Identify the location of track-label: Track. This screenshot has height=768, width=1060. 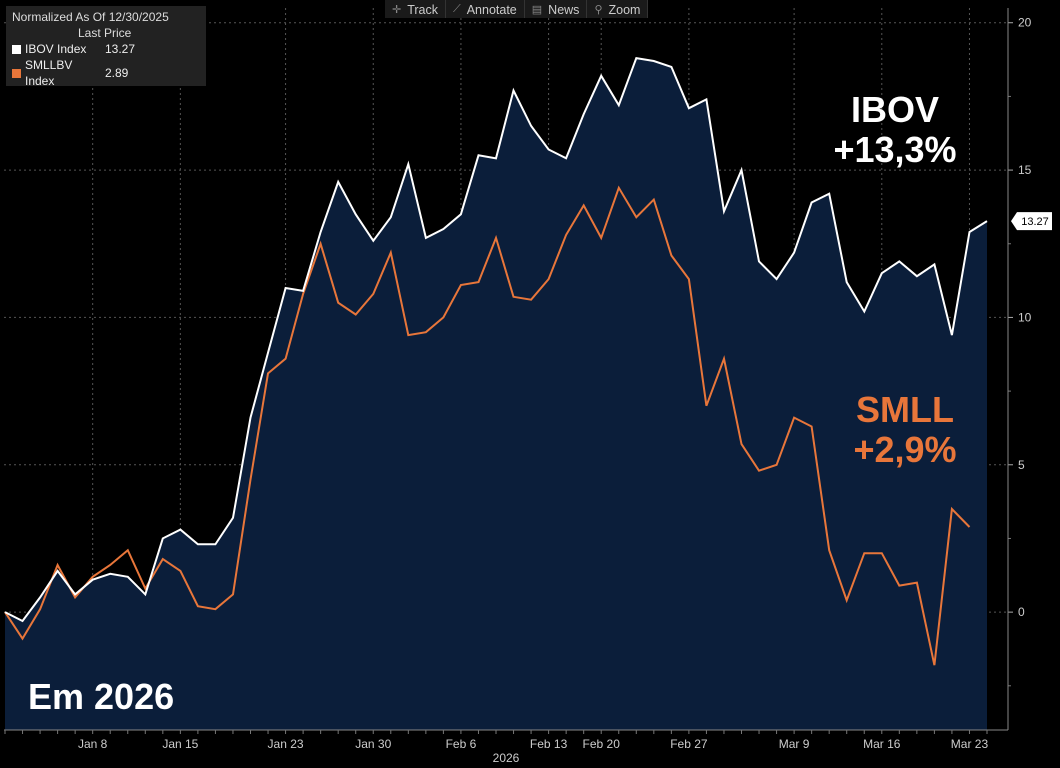
(423, 9).